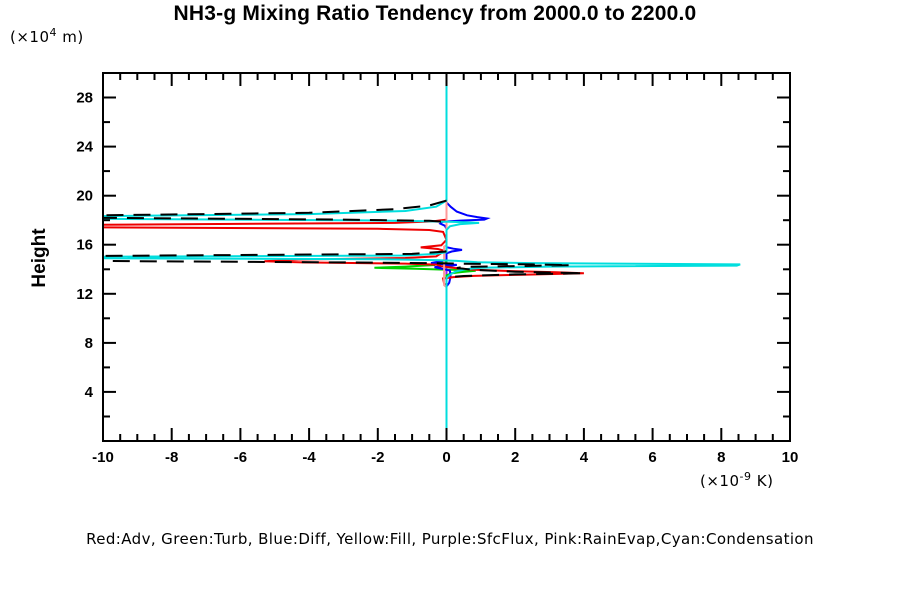  I want to click on y-axis-tick-label: 8, so click(89, 343).